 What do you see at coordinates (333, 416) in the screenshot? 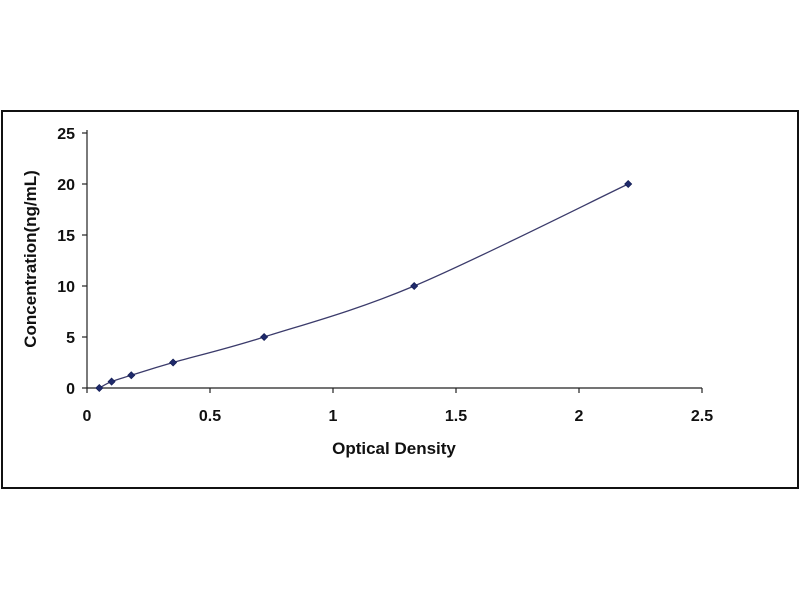
I see `x-tick-label: 1` at bounding box center [333, 416].